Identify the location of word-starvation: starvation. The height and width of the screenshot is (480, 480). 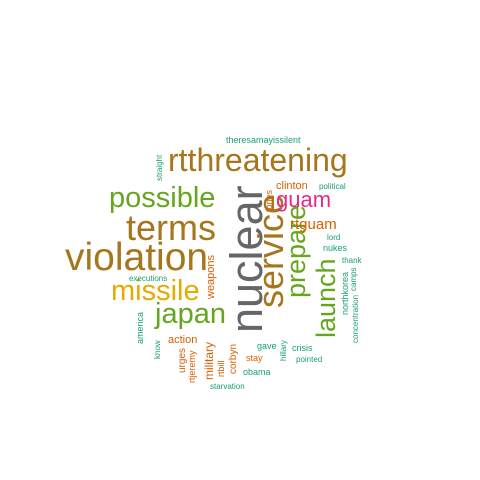
(227, 386).